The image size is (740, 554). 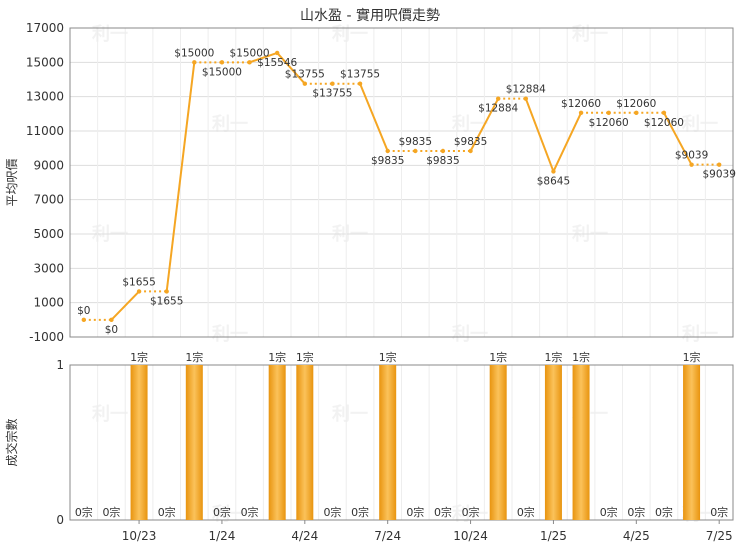 I want to click on y-axis-label: 成交宗數, so click(x=11, y=442).